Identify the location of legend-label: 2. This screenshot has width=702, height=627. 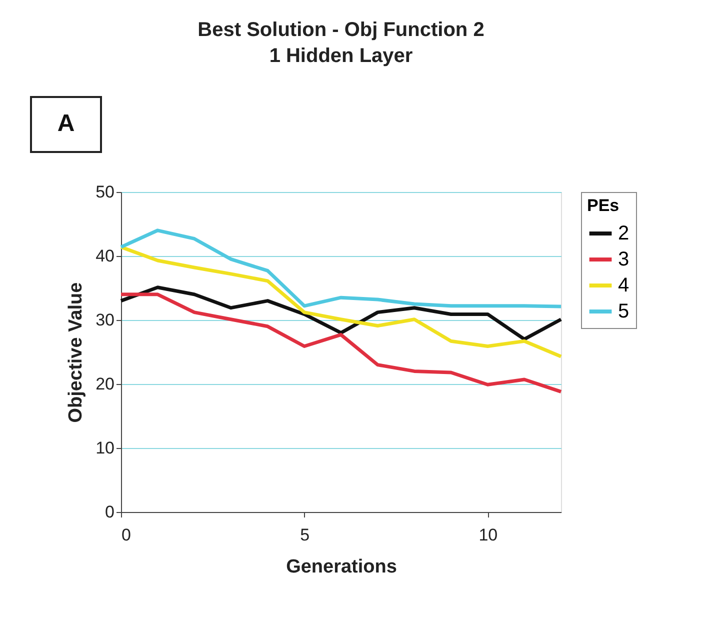
(624, 233).